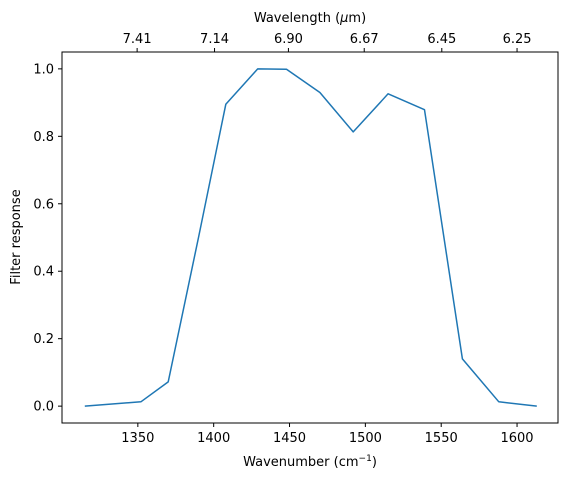 This screenshot has width=570, height=480. Describe the element at coordinates (288, 39) in the screenshot. I see `top-tick-label: 6.90` at that location.